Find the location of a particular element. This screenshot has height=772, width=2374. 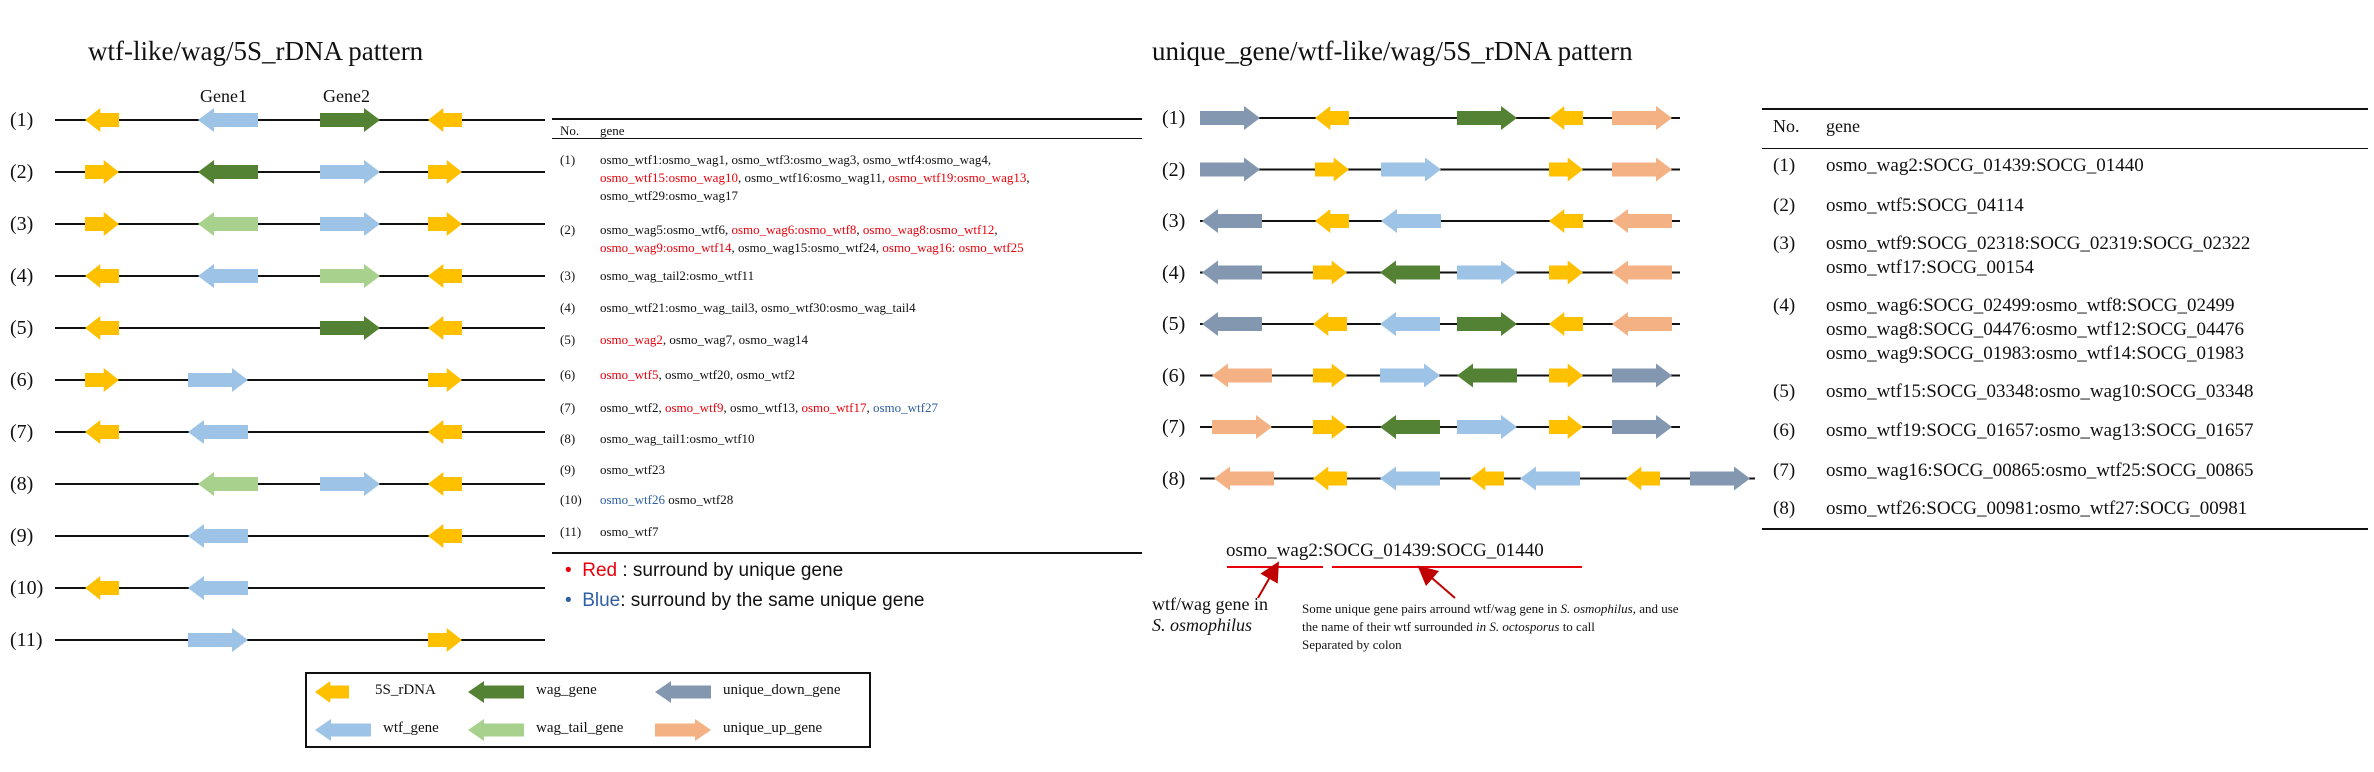

table1-row-genes: osmo_wtf23 is located at coordinates (632, 469).